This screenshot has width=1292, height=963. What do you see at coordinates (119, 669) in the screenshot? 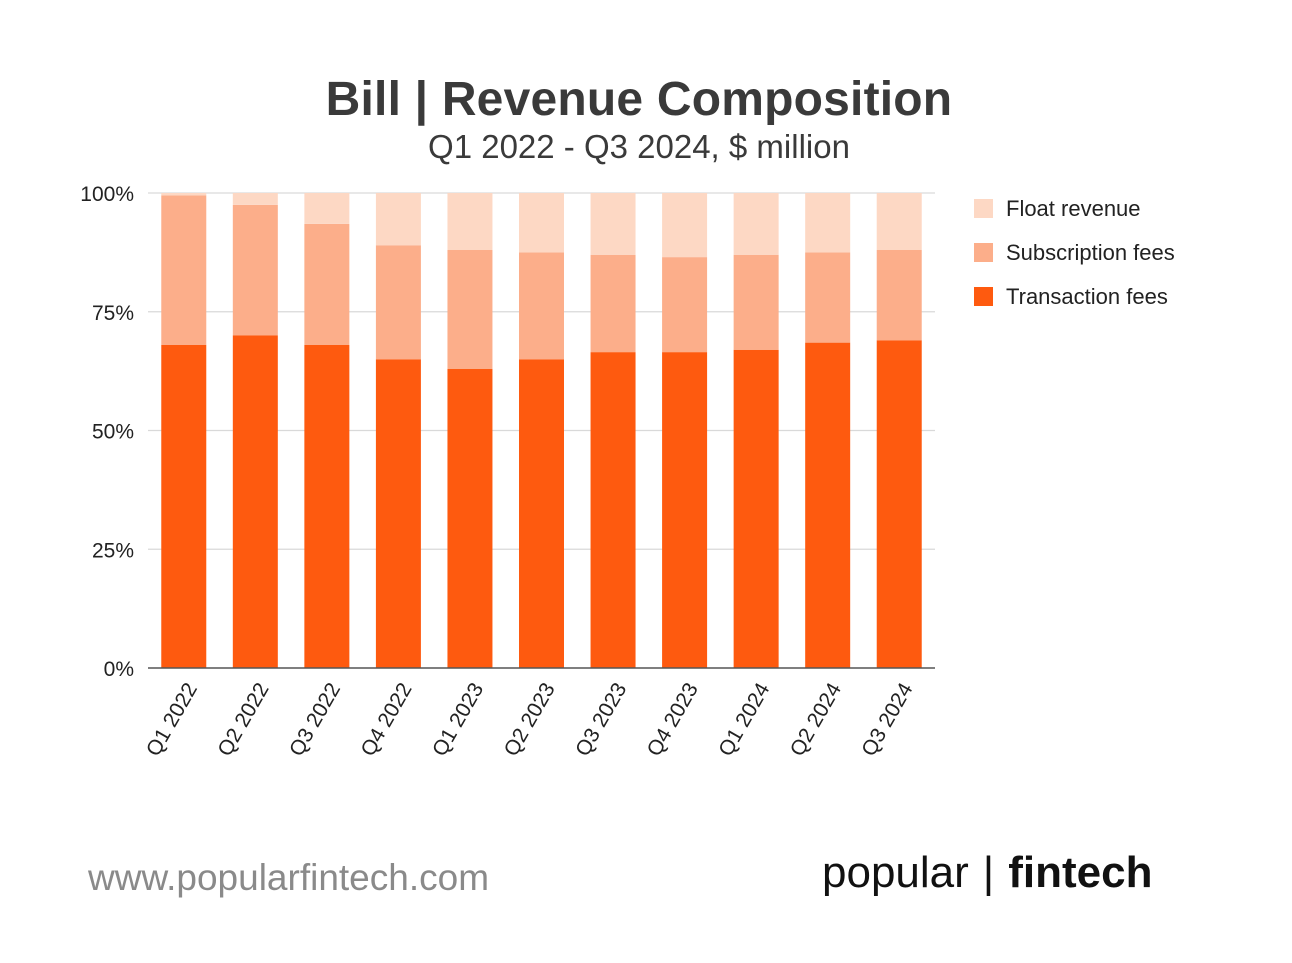
I see `y-tick-label: 0%` at bounding box center [119, 669].